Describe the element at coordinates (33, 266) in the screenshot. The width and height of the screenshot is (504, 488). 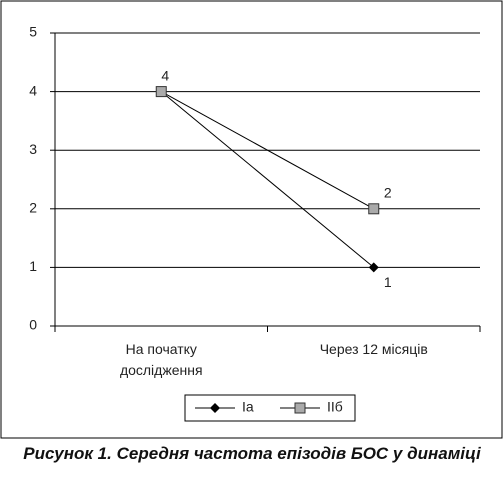
I see `y-tick-label: 1` at that location.